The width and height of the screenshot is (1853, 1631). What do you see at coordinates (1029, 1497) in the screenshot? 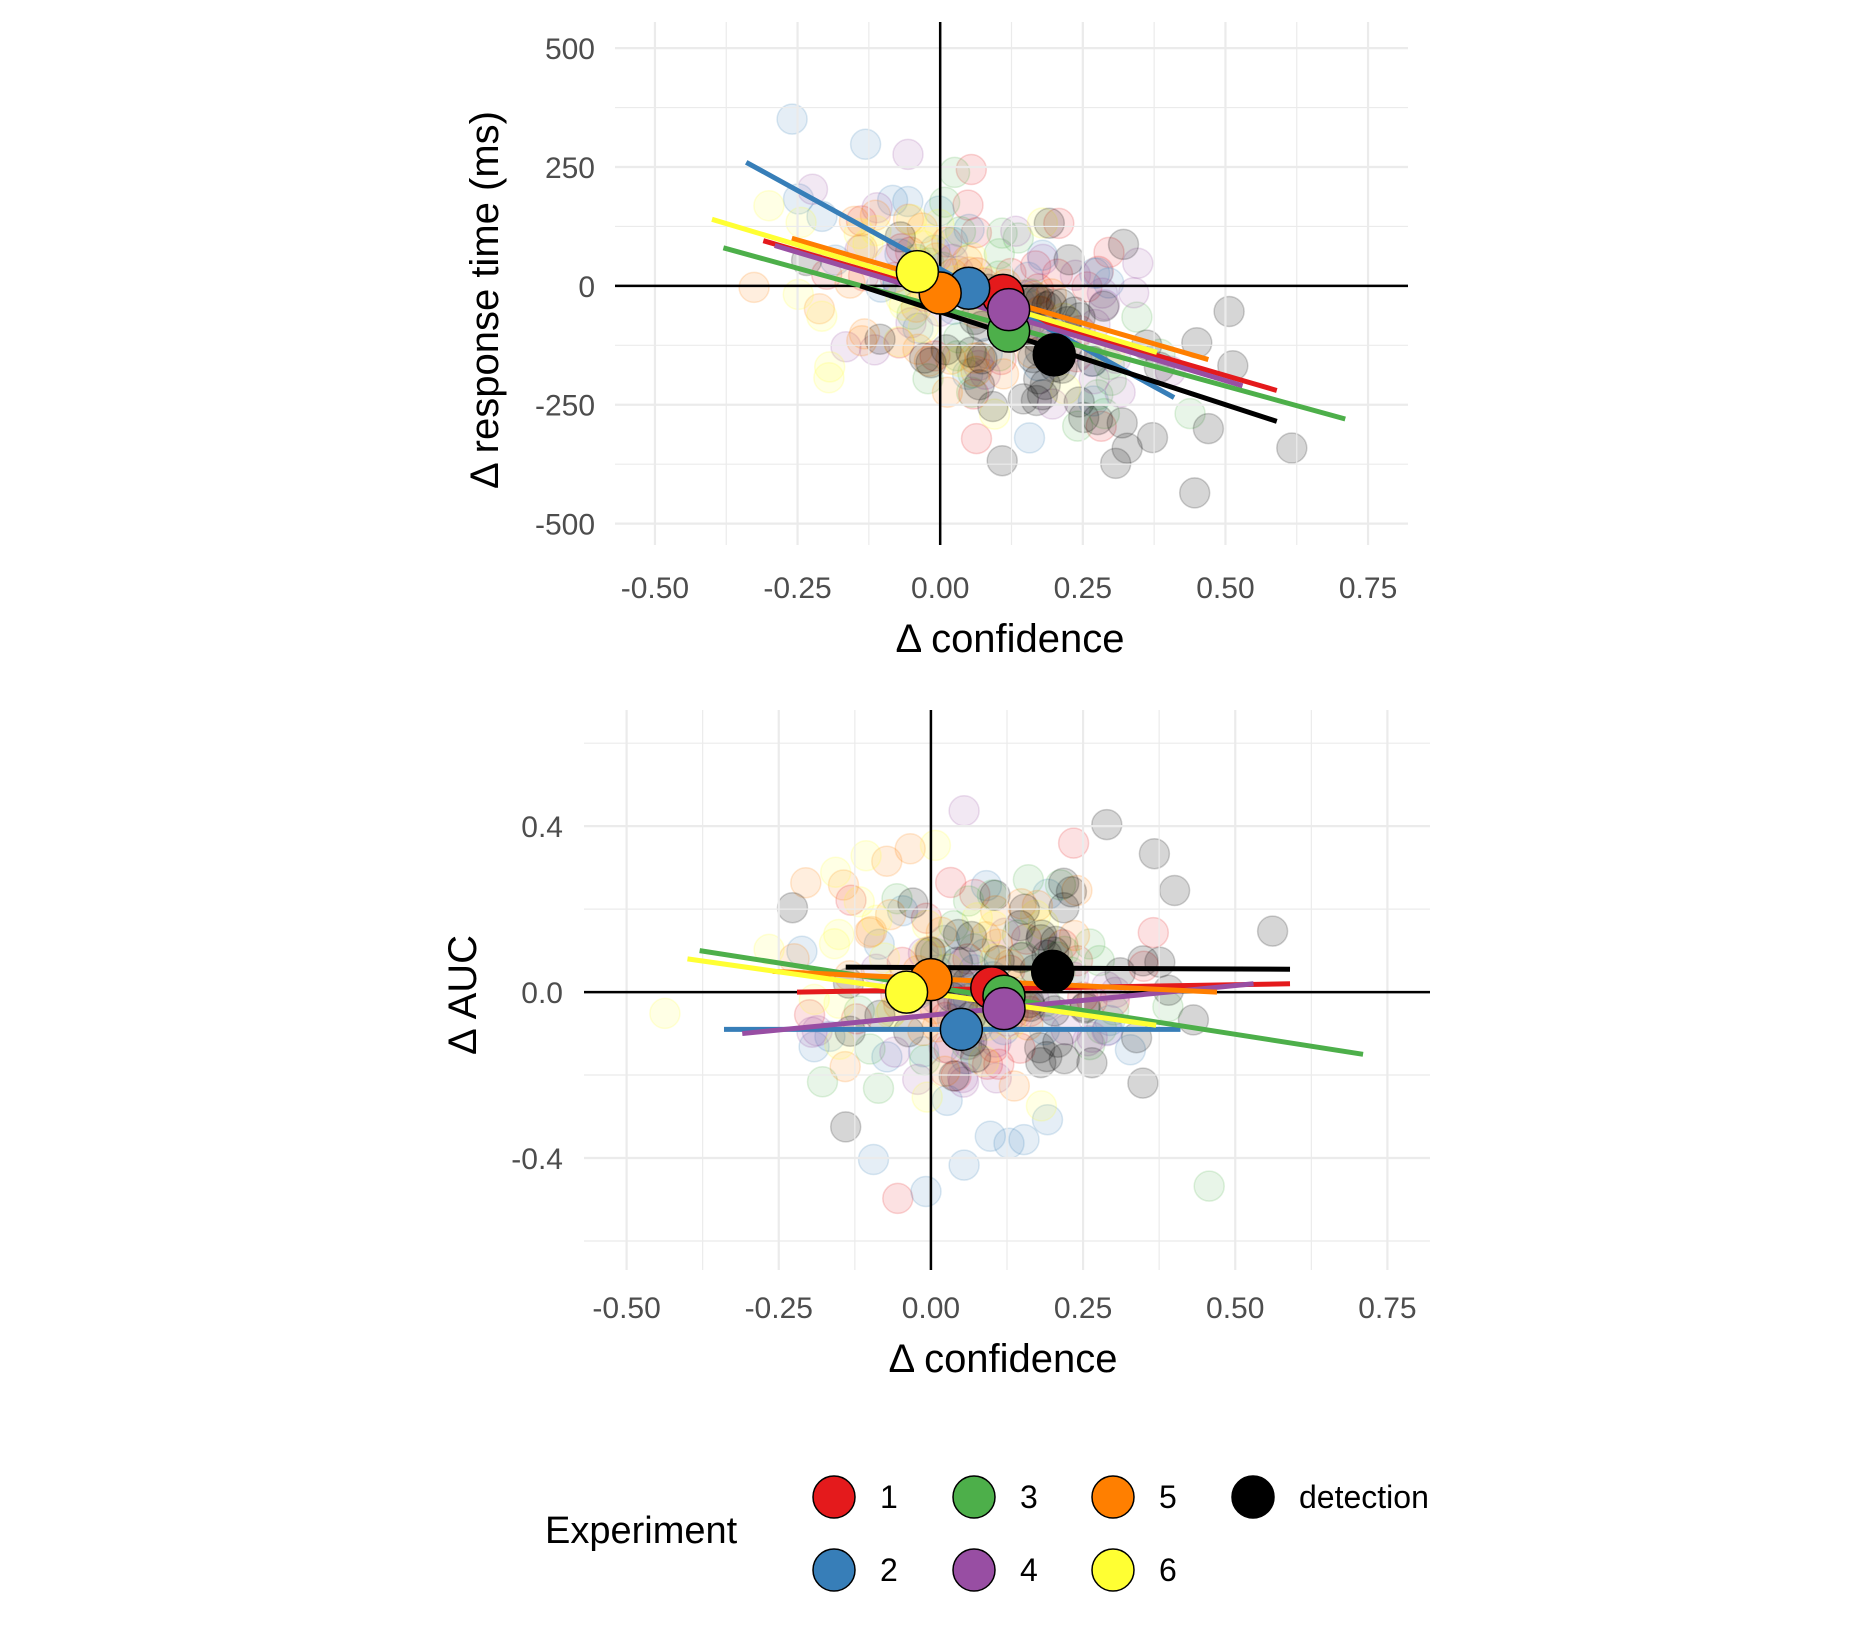
I see `legend-label: 3` at bounding box center [1029, 1497].